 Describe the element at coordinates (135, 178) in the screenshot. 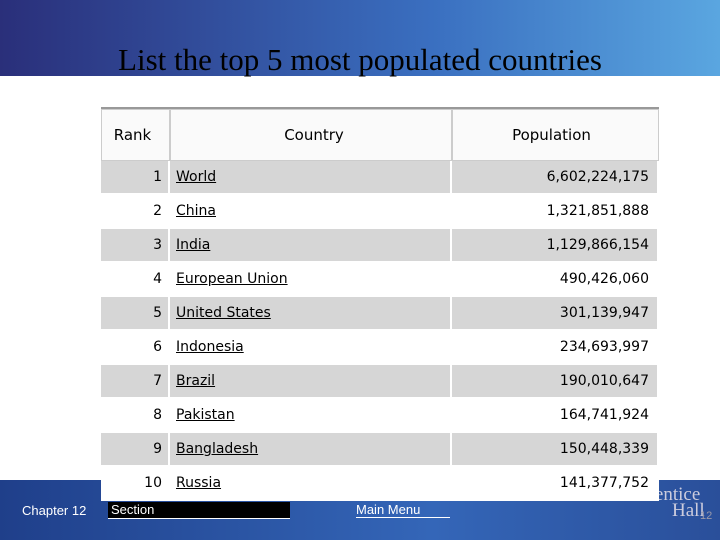

I see `table-cell: 1` at that location.